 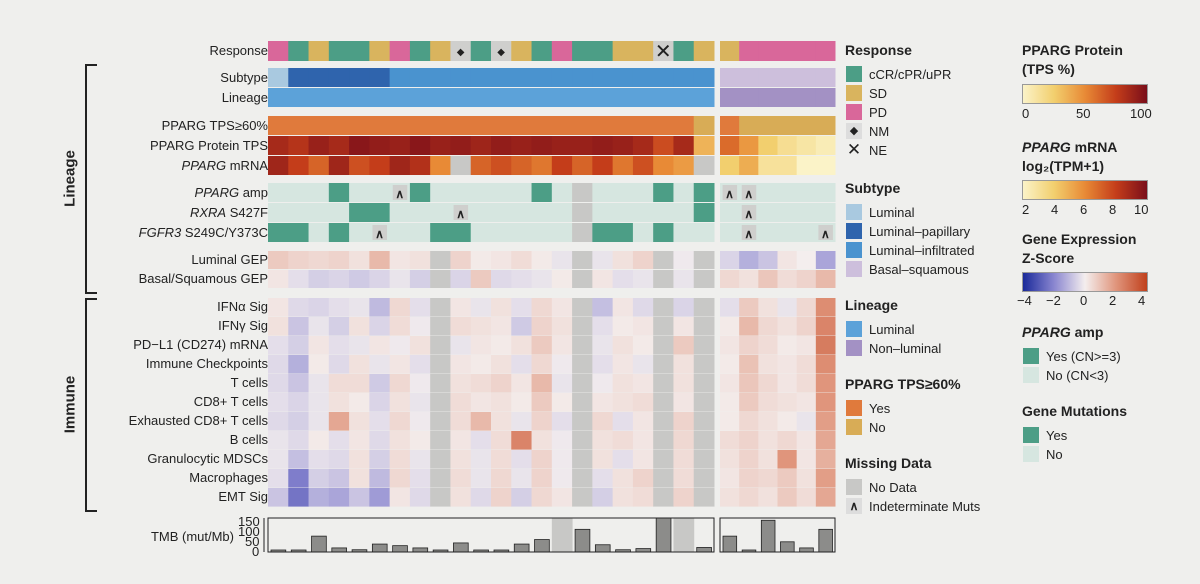 What do you see at coordinates (203, 279) in the screenshot?
I see `row-label-basgep: Basal/Squamous GEP` at bounding box center [203, 279].